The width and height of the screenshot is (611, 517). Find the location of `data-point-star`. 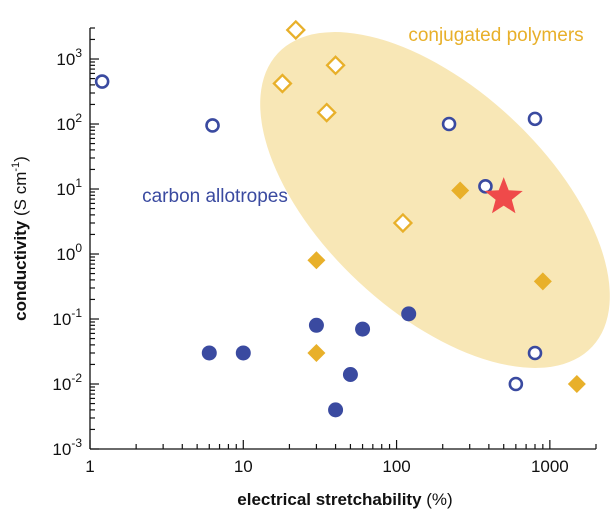

data-point-star is located at coordinates (503, 195).